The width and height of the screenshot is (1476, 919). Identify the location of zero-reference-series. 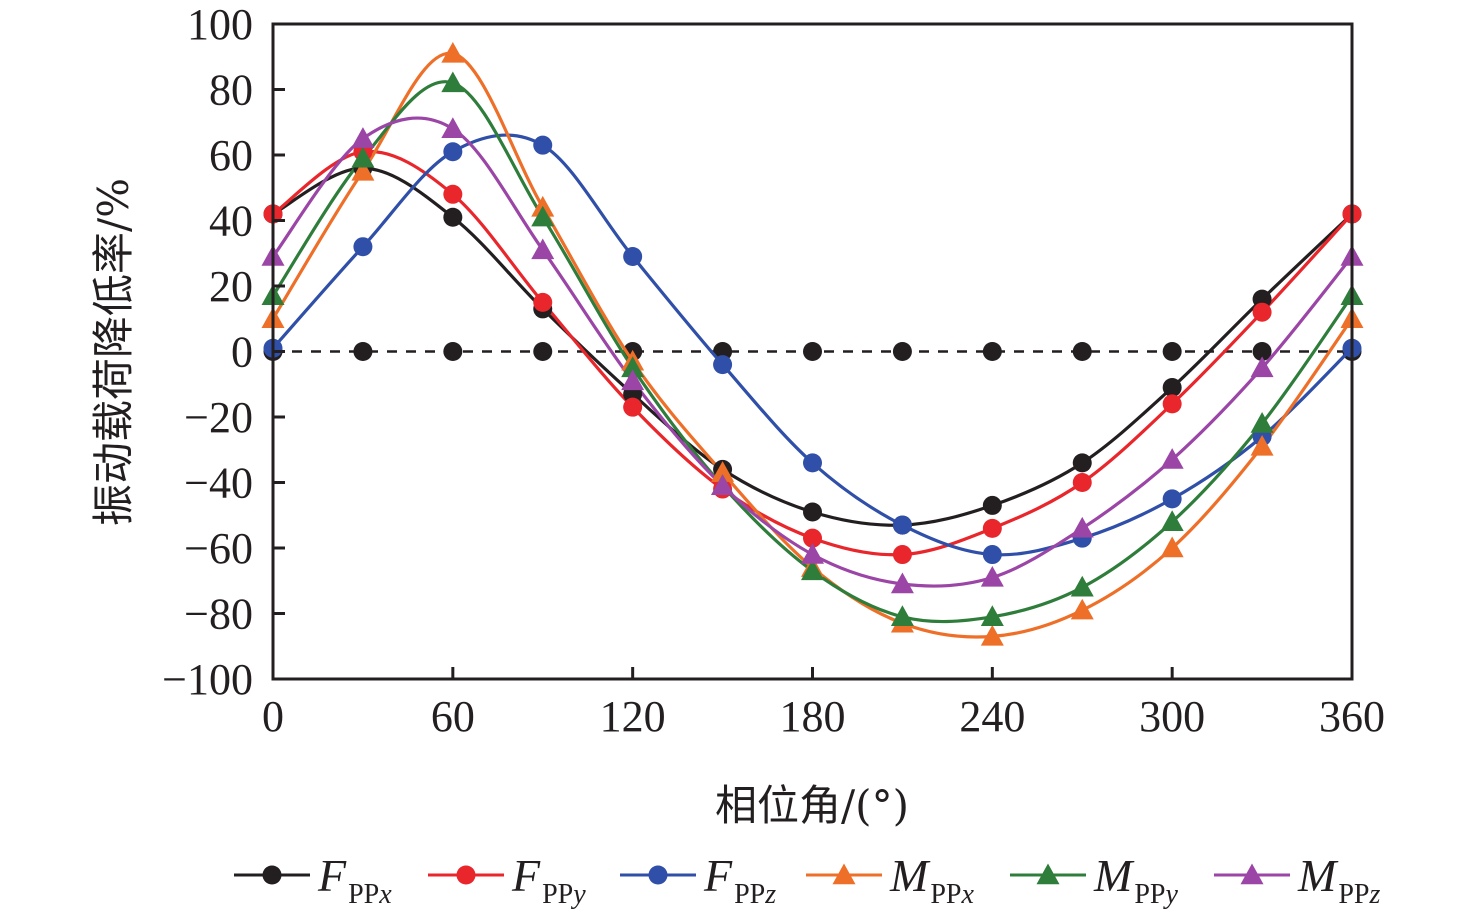
(812, 351).